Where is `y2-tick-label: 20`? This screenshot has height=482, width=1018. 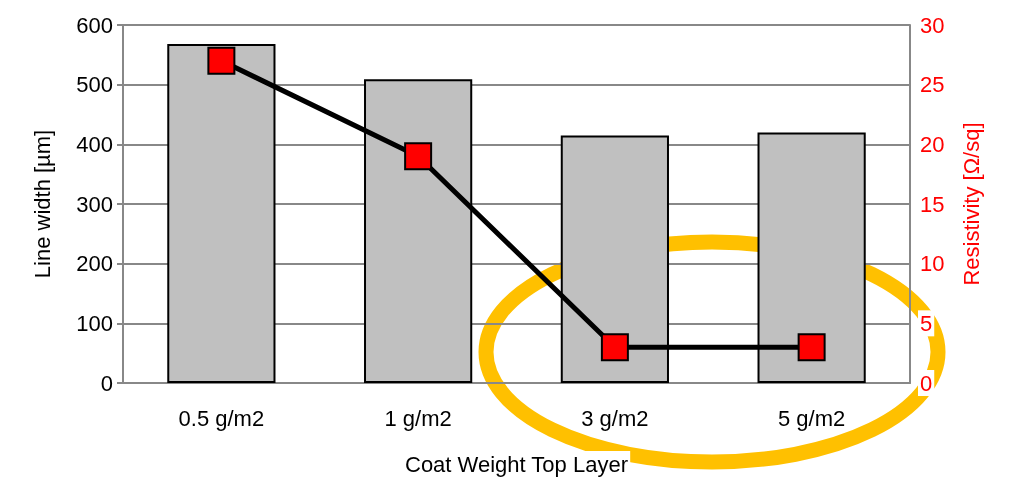 y2-tick-label: 20 is located at coordinates (932, 144).